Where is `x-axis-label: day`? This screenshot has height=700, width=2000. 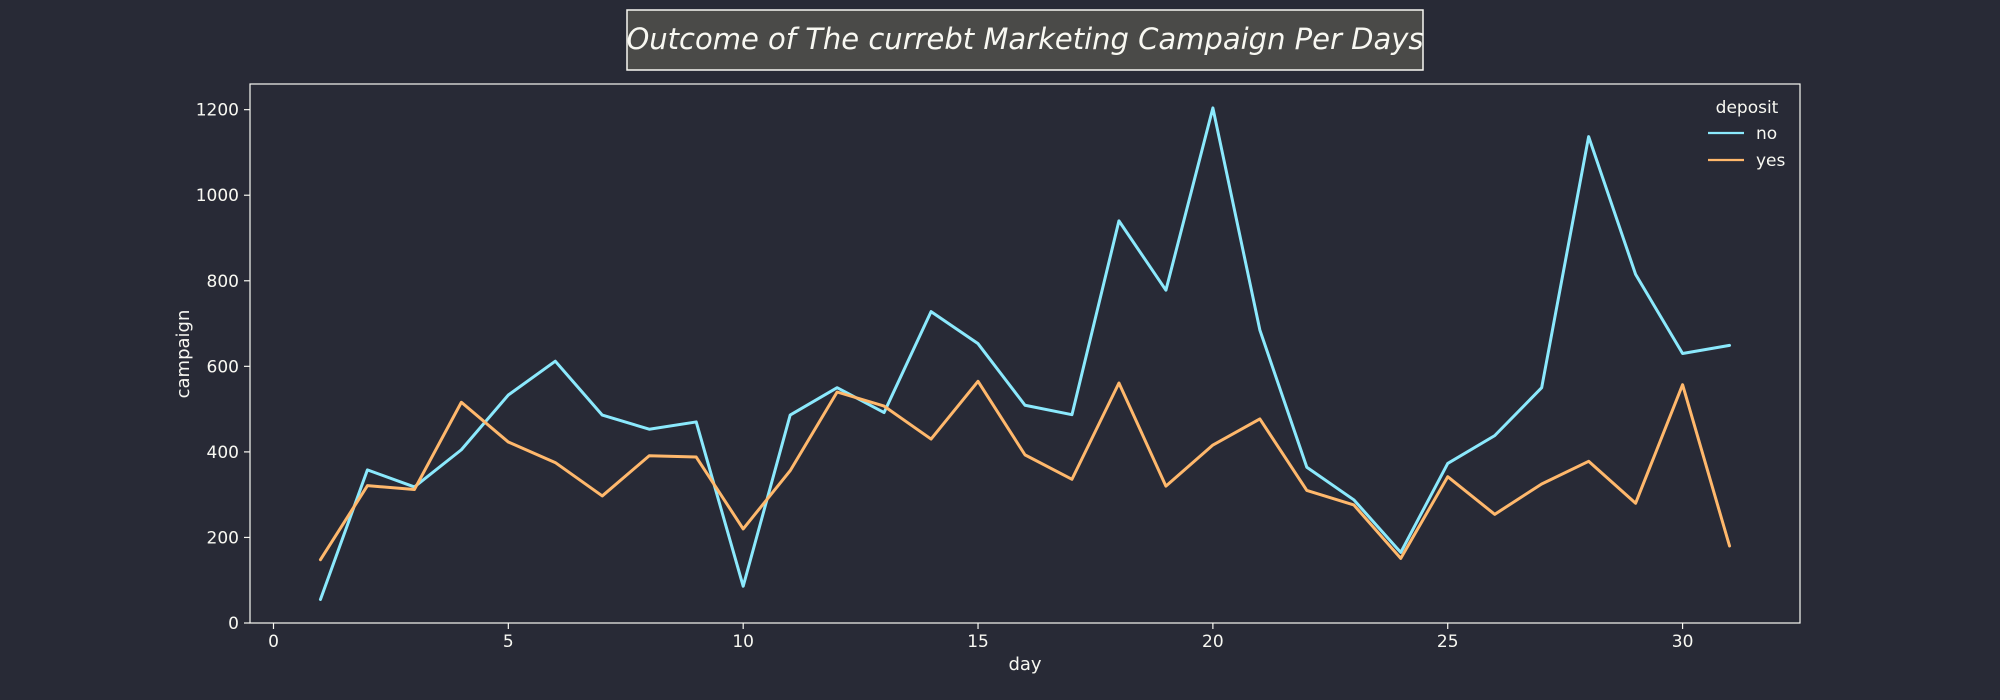 x-axis-label: day is located at coordinates (1024, 664).